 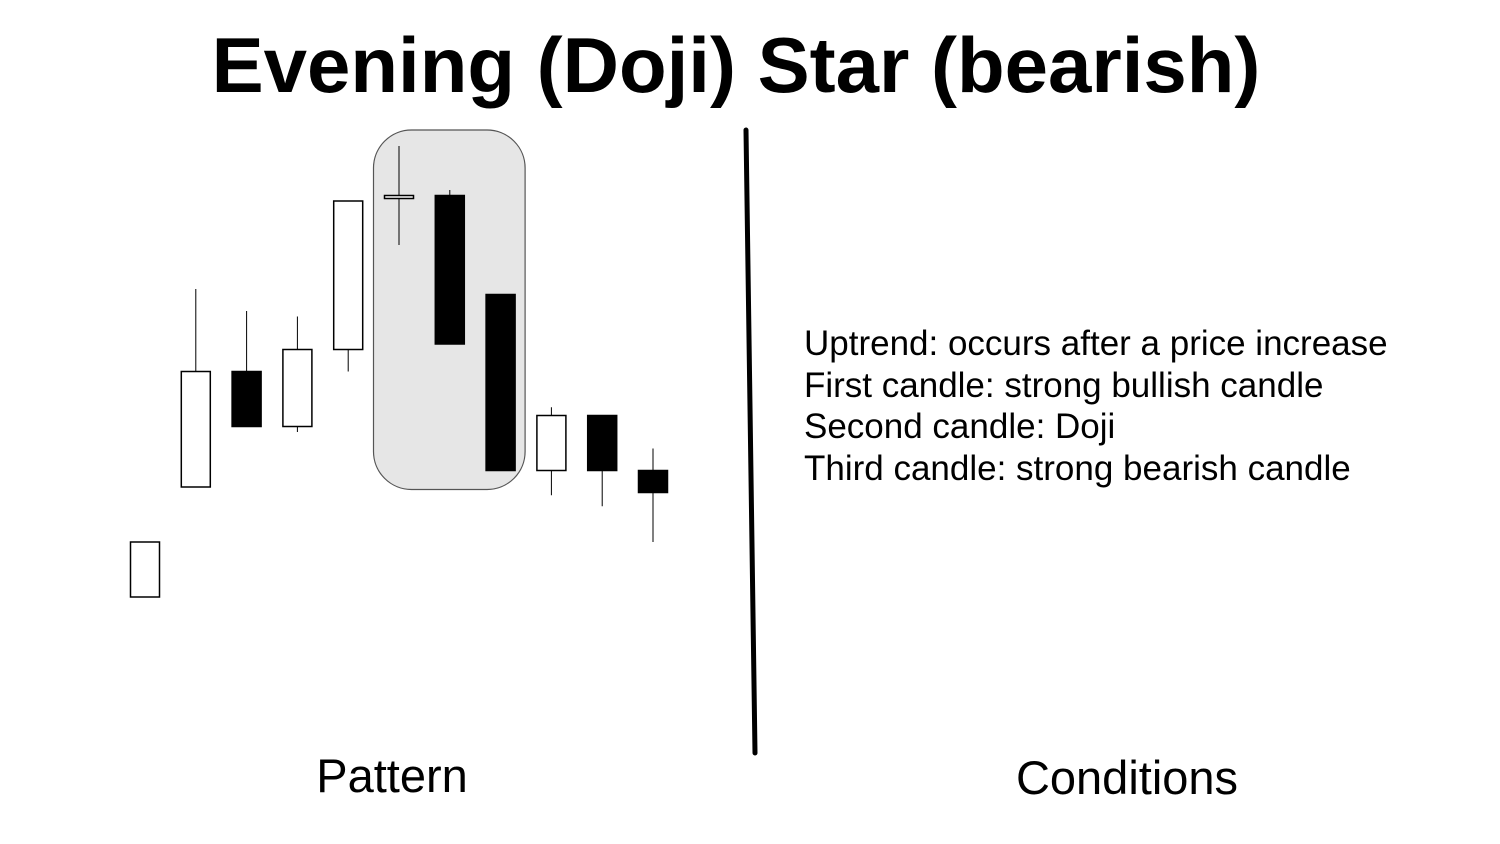 I want to click on candle-1-body, so click(x=145, y=569).